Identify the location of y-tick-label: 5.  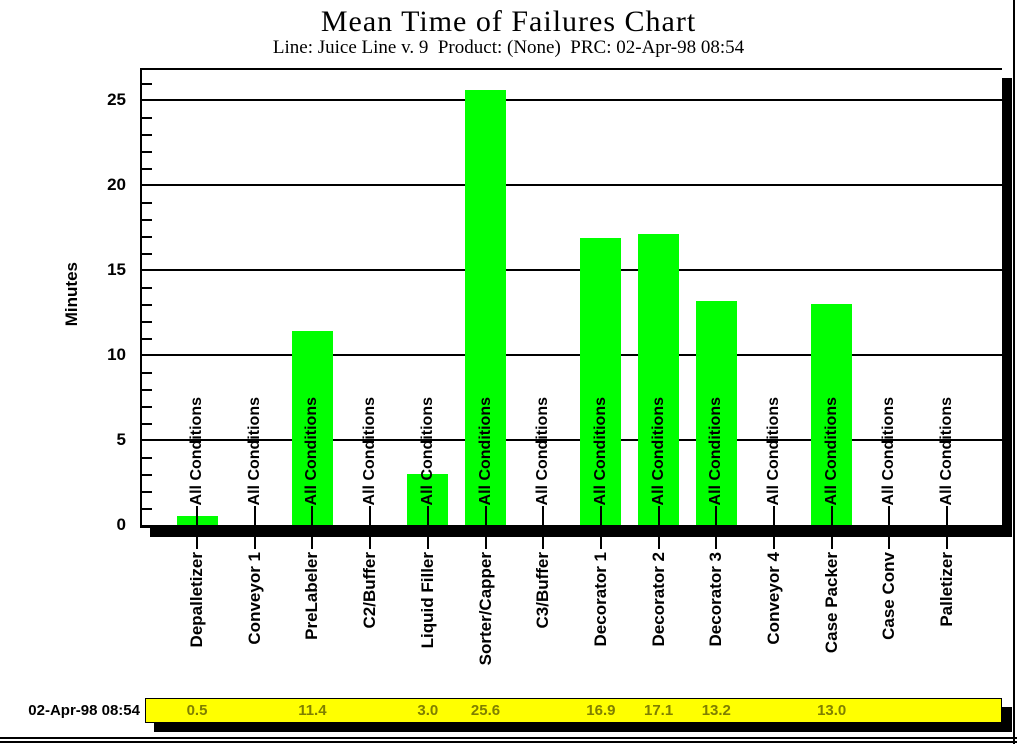
(121, 439).